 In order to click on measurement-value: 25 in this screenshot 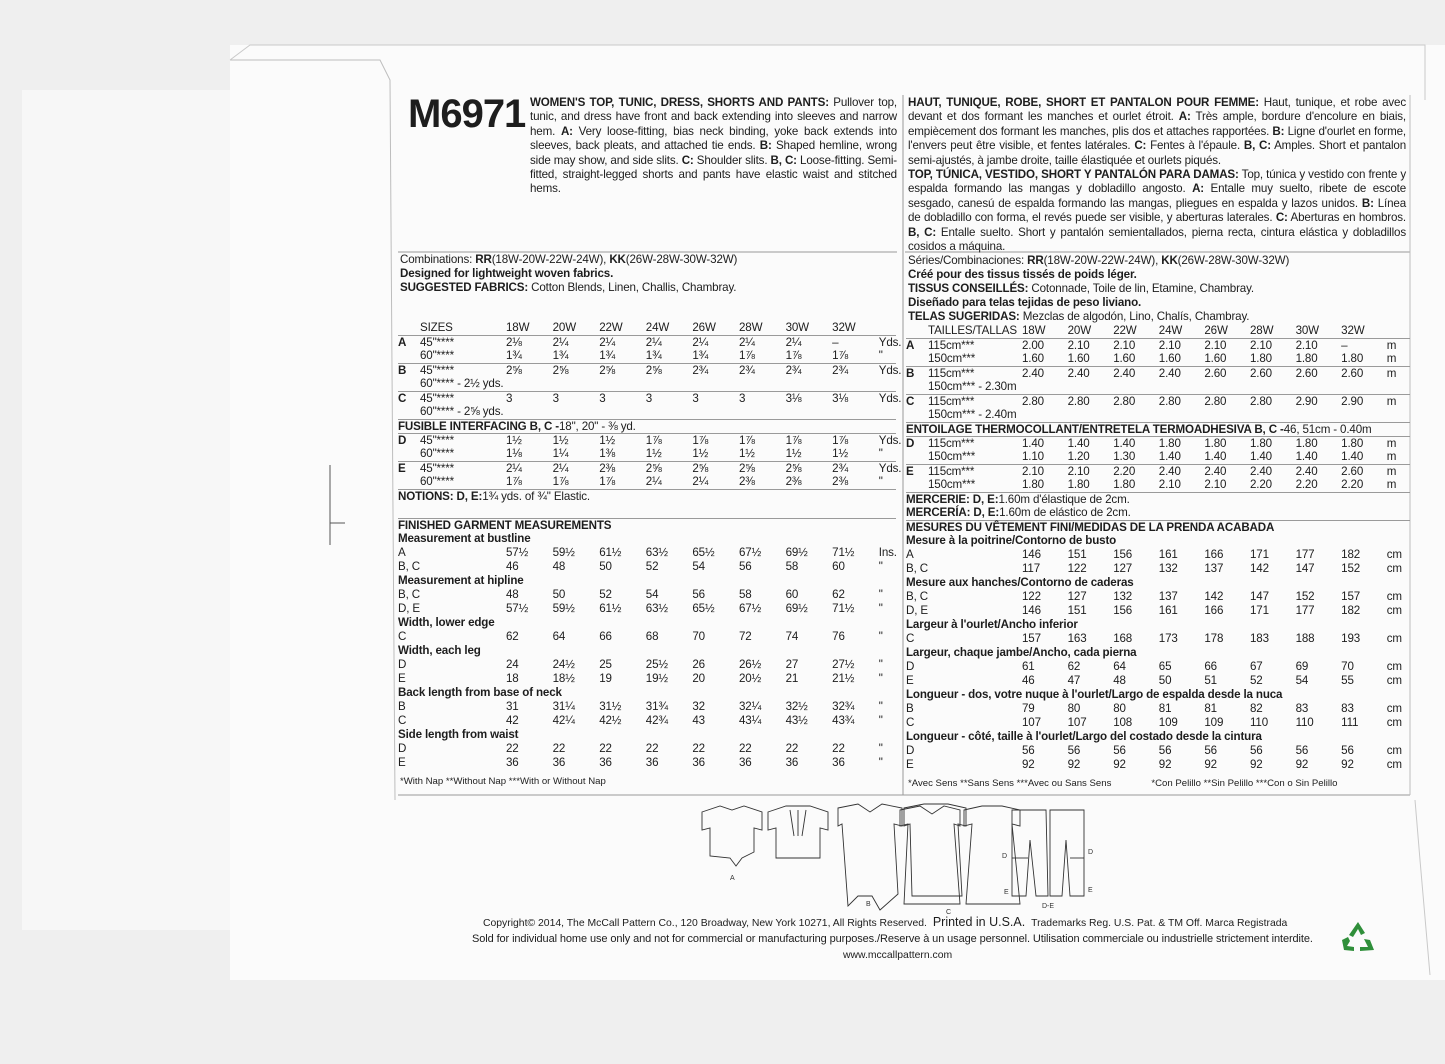, I will do `click(605, 664)`.